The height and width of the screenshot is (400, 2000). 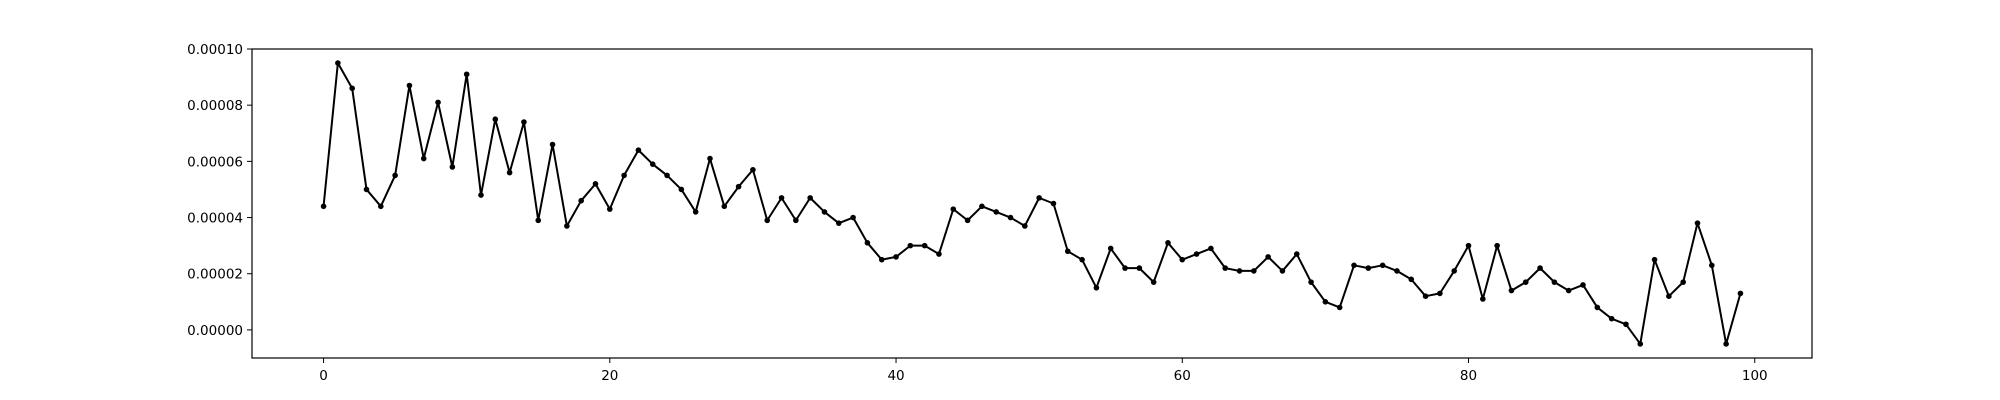 I want to click on x-tick-label: 20, so click(x=609, y=376).